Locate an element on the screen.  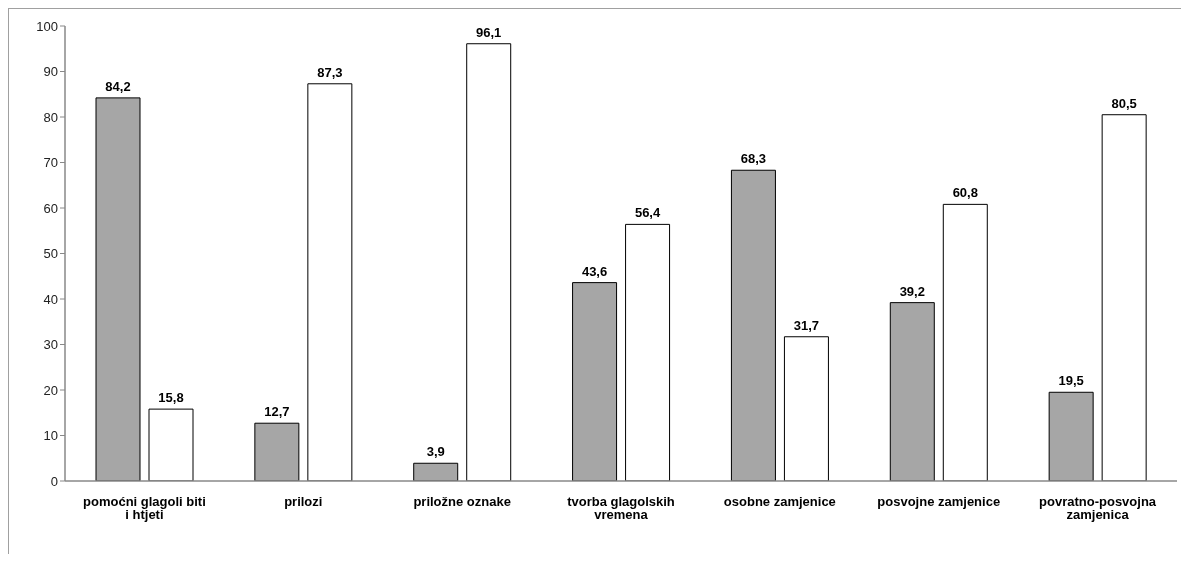
x-tick-label: pomoćni glagoli biti i htjeti is located at coordinates (144, 508).